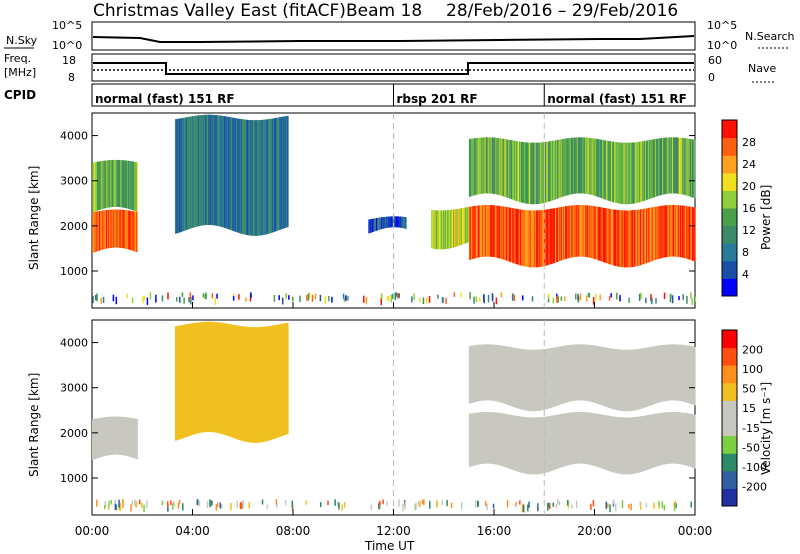 This screenshot has width=800, height=554. Describe the element at coordinates (469, 314) in the screenshot. I see `cpid-boundary-lines` at that location.